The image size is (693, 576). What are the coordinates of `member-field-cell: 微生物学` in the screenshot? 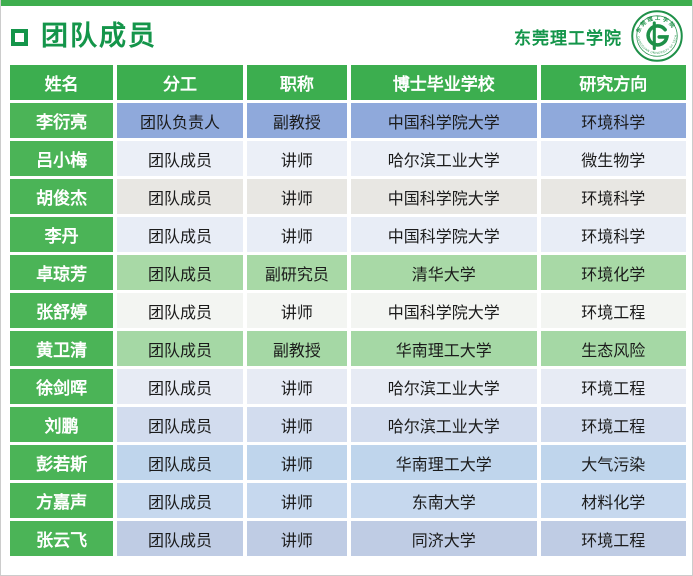 It's located at (613, 158).